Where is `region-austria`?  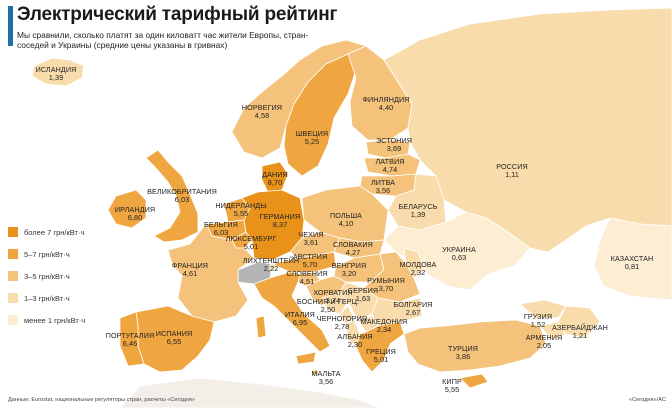
region-austria is located at coordinates (303, 262).